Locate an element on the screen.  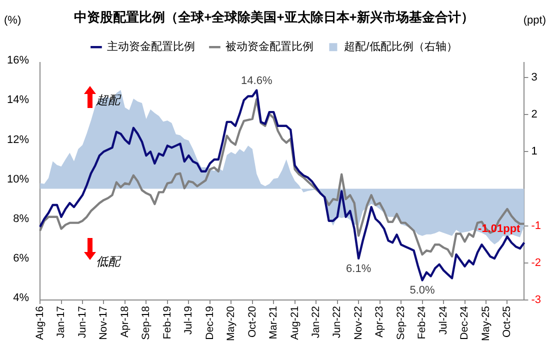
legend-label: 超配/低配比例（右轴） is located at coordinates (401, 47).